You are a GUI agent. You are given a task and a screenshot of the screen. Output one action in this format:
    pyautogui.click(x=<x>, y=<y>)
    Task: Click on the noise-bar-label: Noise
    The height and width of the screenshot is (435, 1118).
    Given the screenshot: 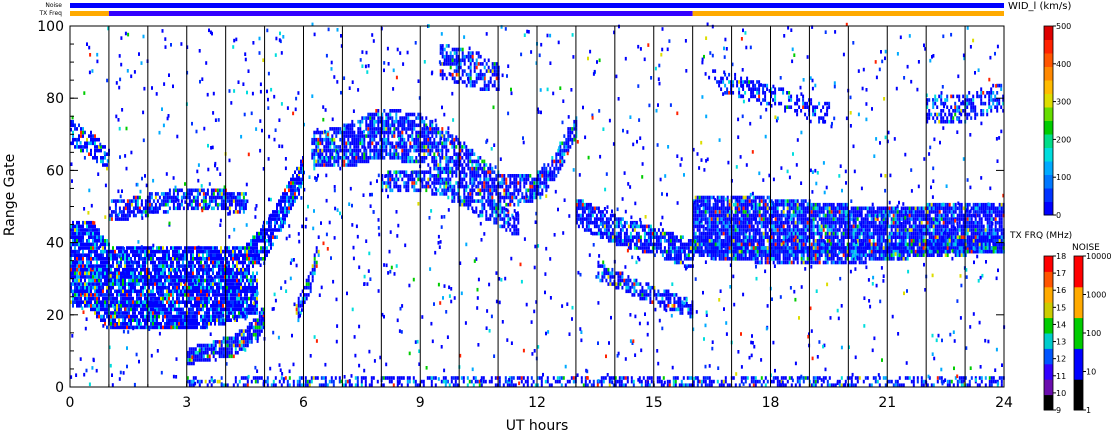 What is the action you would take?
    pyautogui.click(x=53, y=5)
    